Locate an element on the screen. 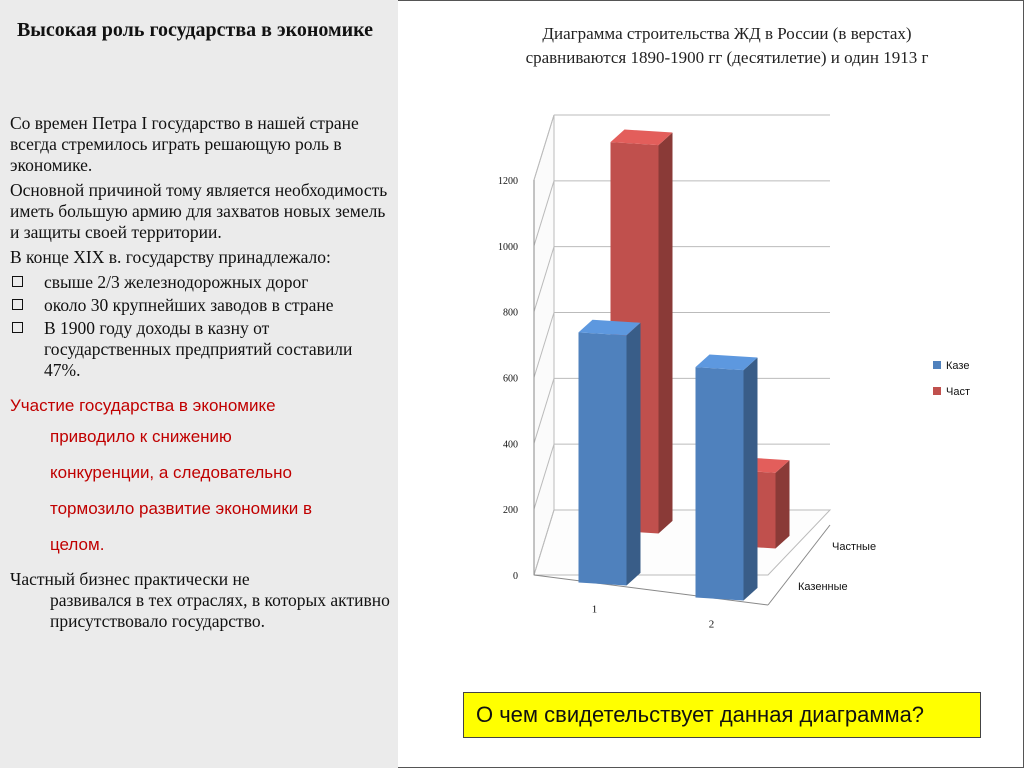 Image resolution: width=1024 pixels, height=768 pixels. bullet-item: свыше 2/3 железнодорожных дорог is located at coordinates (200, 282).